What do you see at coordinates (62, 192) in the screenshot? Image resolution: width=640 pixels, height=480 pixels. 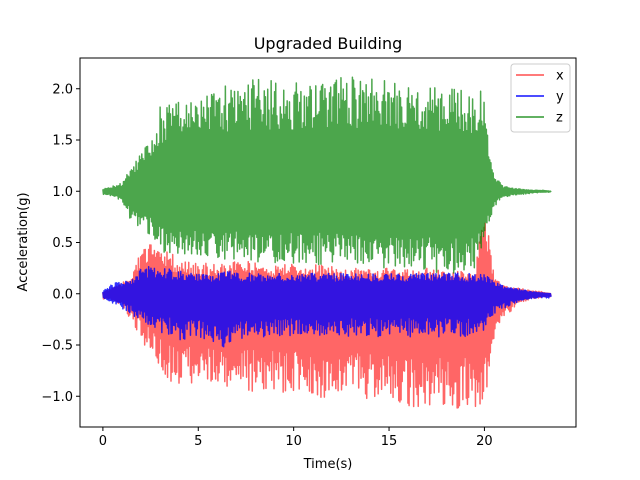 I see `y-tick-label: 1.0` at bounding box center [62, 192].